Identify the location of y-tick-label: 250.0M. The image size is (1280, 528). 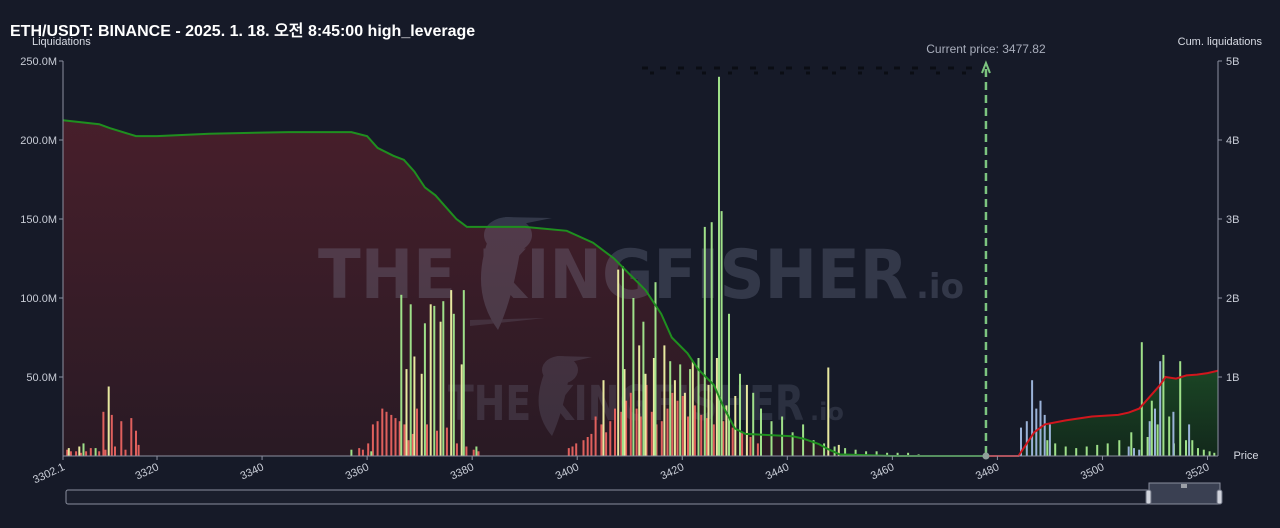
(38, 62).